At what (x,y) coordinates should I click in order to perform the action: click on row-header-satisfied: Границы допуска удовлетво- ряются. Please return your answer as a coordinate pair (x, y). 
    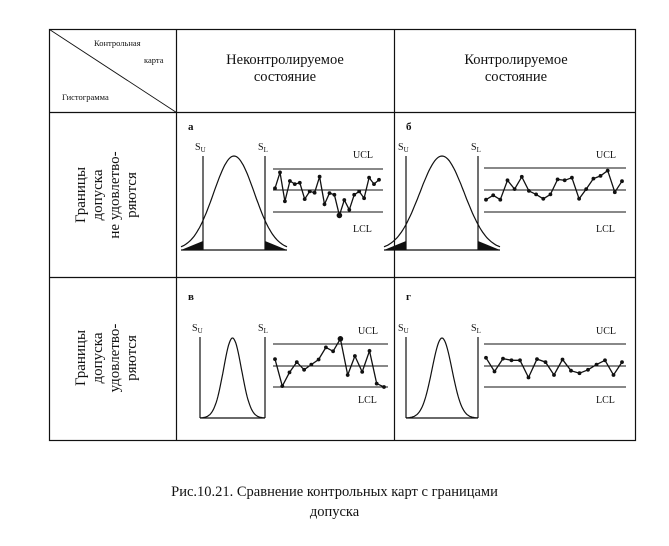
    Looking at the image, I should click on (106, 358).